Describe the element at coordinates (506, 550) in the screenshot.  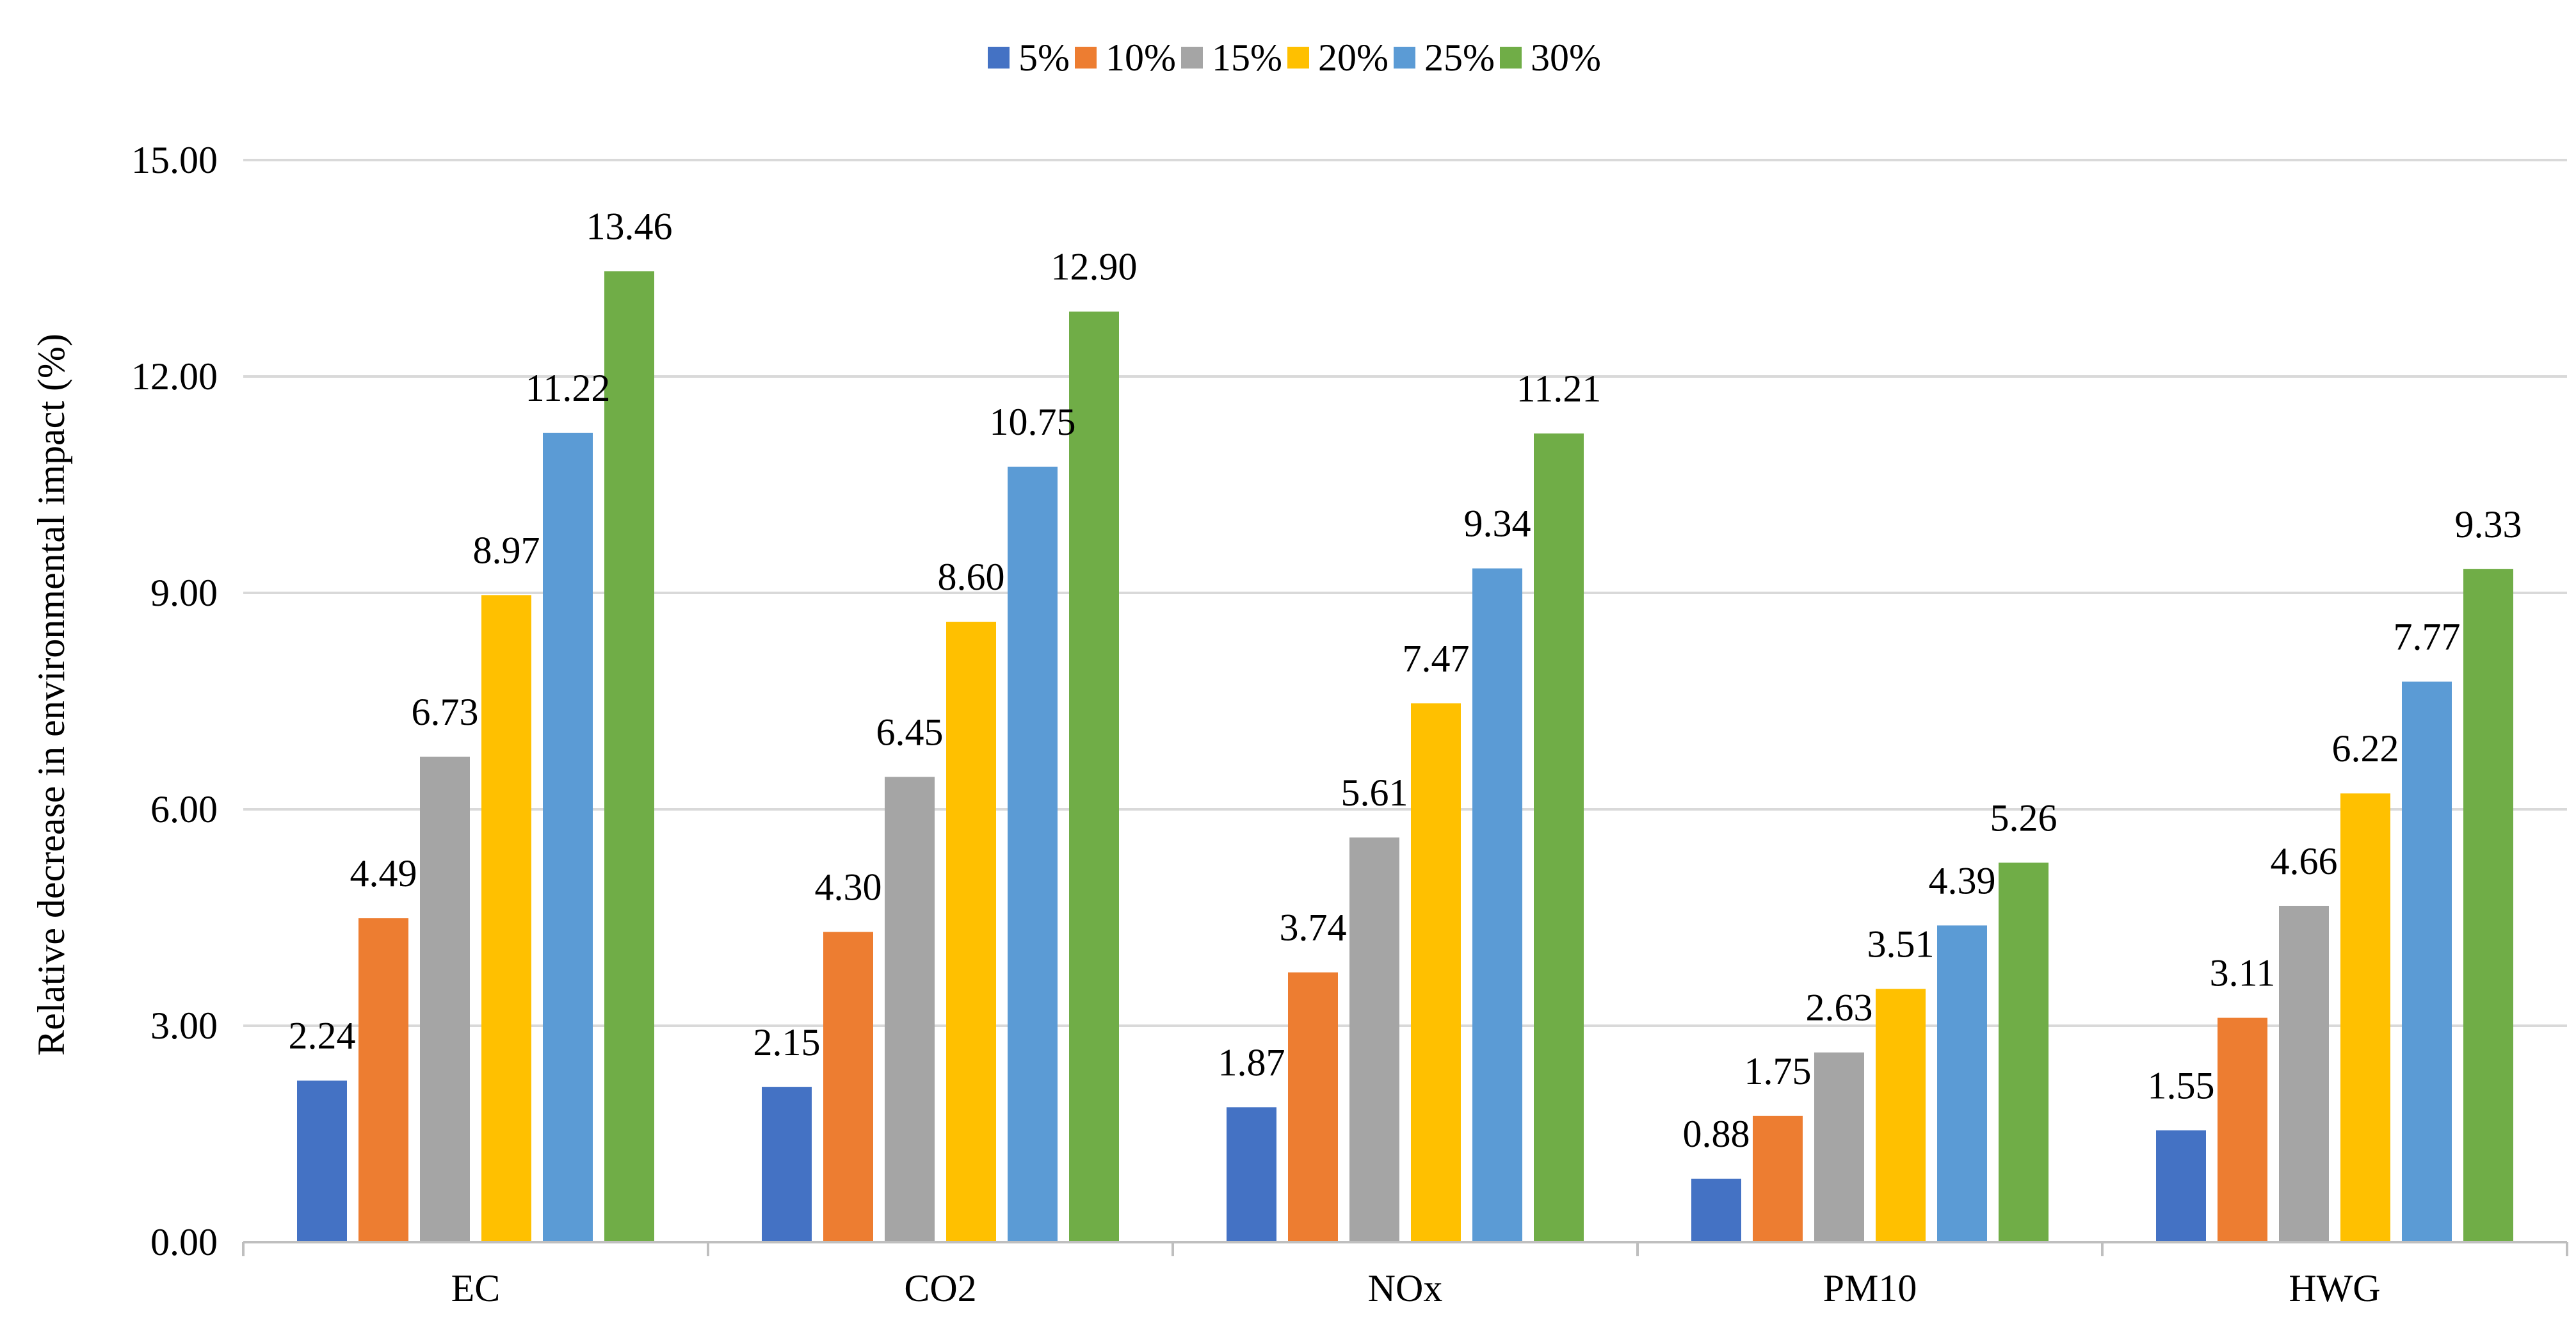
I see `data-label: 8.97` at that location.